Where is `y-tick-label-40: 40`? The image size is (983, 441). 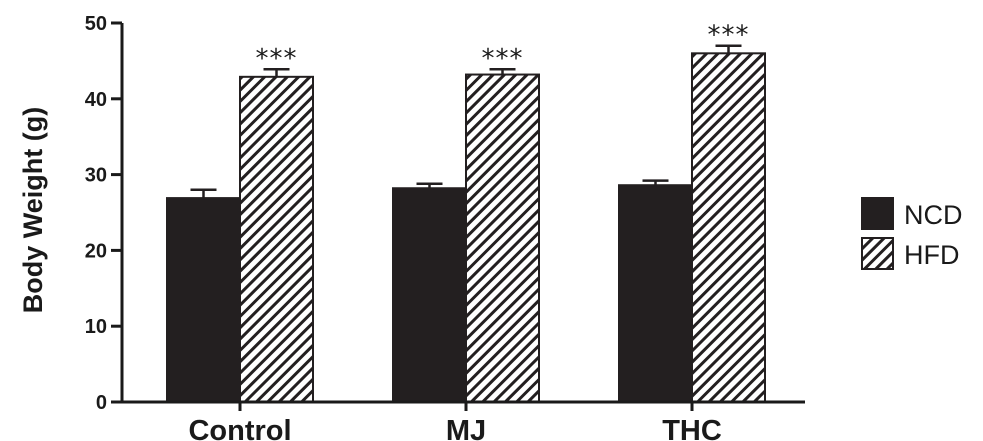 y-tick-label-40: 40 is located at coordinates (96, 100).